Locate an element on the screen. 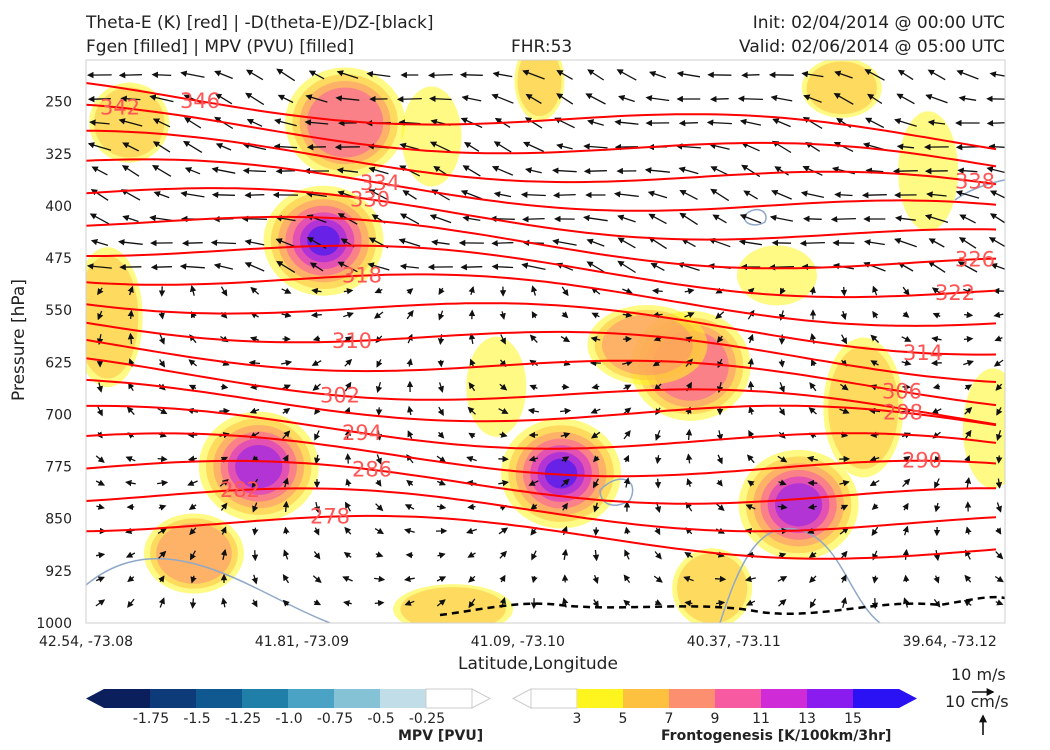  x-axis-label: Latitude,Longitude is located at coordinates (538, 664).